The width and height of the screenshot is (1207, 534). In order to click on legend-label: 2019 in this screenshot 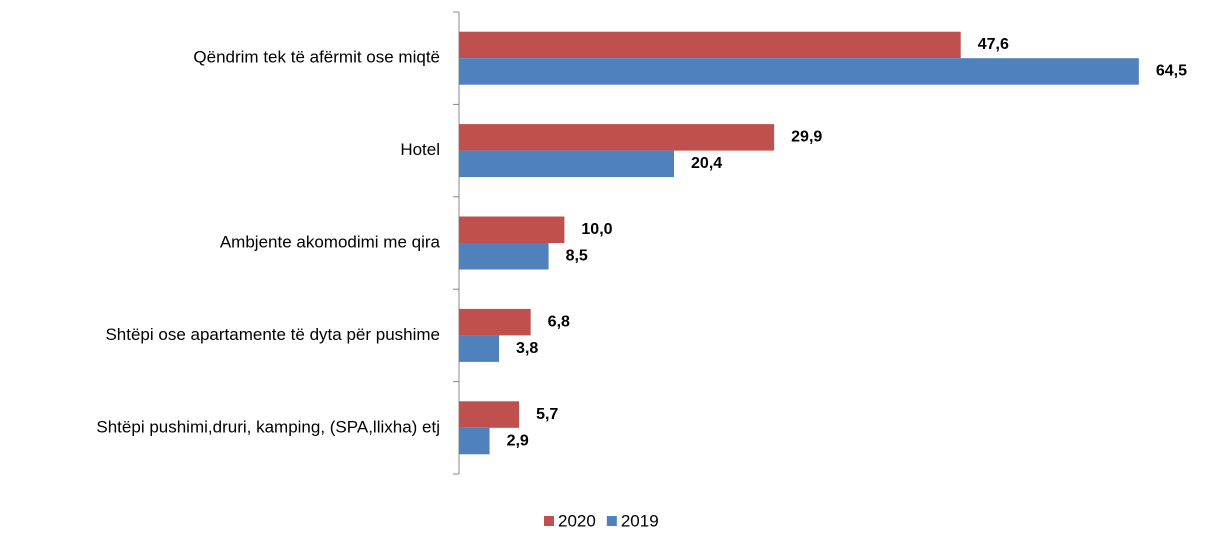, I will do `click(640, 520)`.